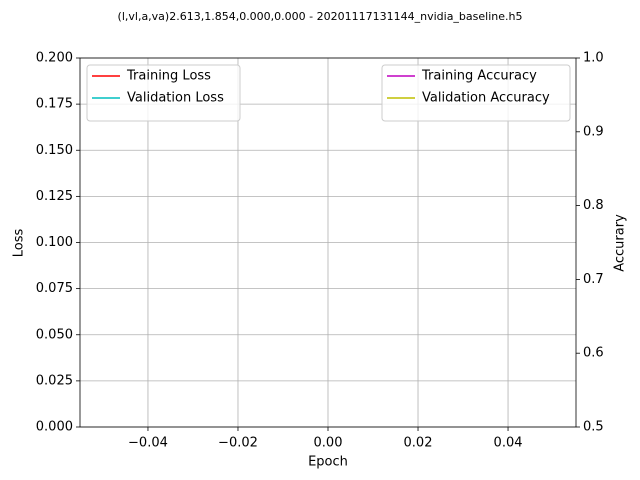 This screenshot has height=480, width=640. Describe the element at coordinates (508, 443) in the screenshot. I see `x-tick-label: 0.04` at that location.